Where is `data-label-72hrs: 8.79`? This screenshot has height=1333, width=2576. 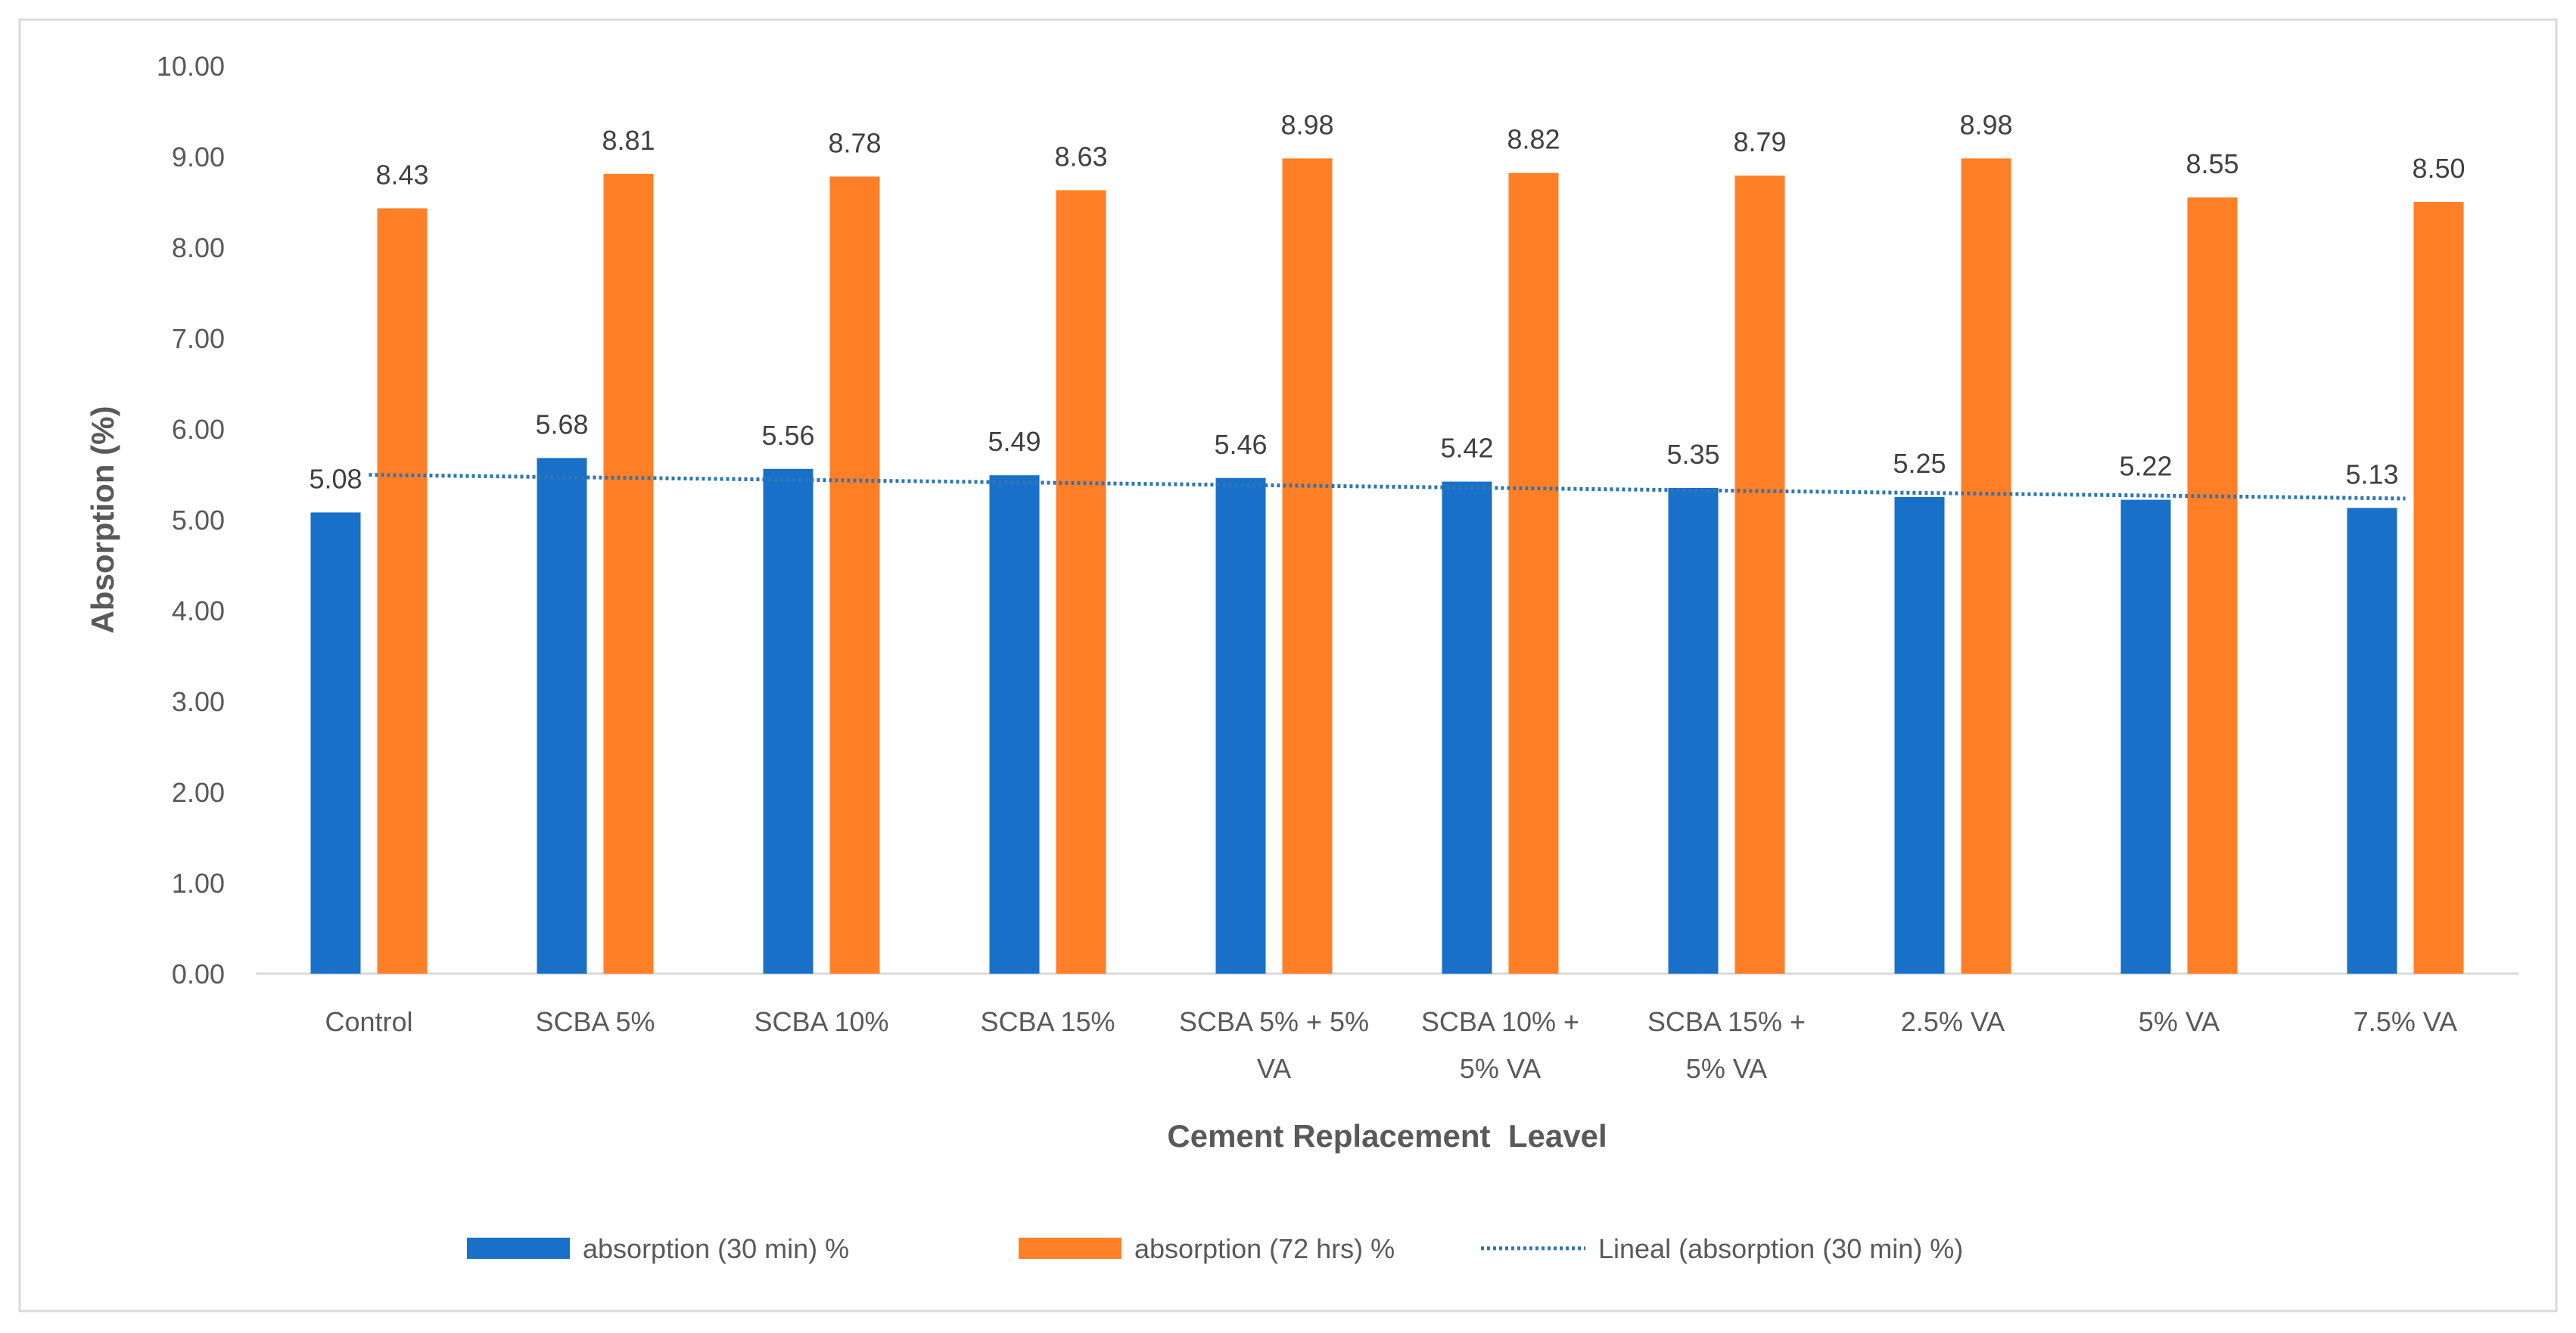 data-label-72hrs: 8.79 is located at coordinates (1760, 141).